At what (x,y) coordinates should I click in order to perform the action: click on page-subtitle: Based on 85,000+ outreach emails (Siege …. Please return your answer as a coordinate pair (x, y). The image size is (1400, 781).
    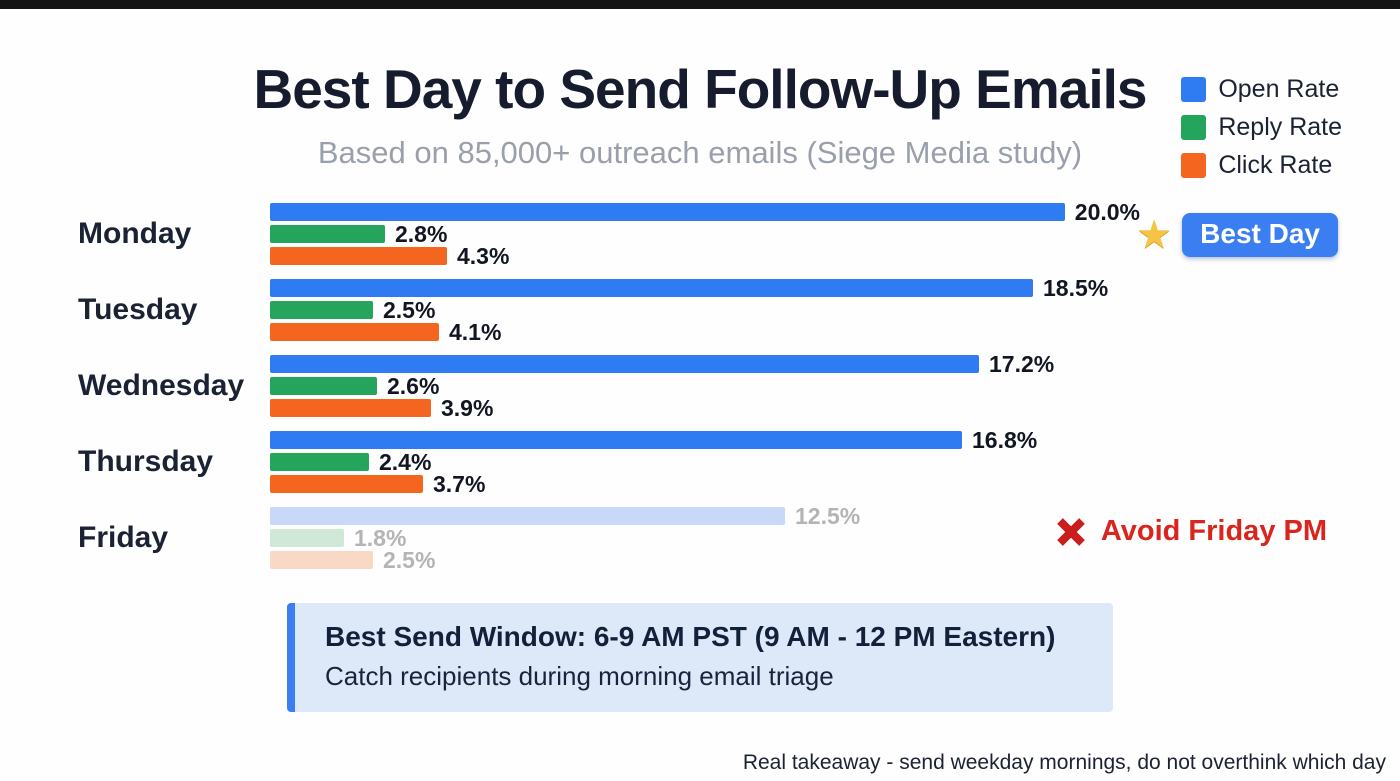
    Looking at the image, I should click on (700, 152).